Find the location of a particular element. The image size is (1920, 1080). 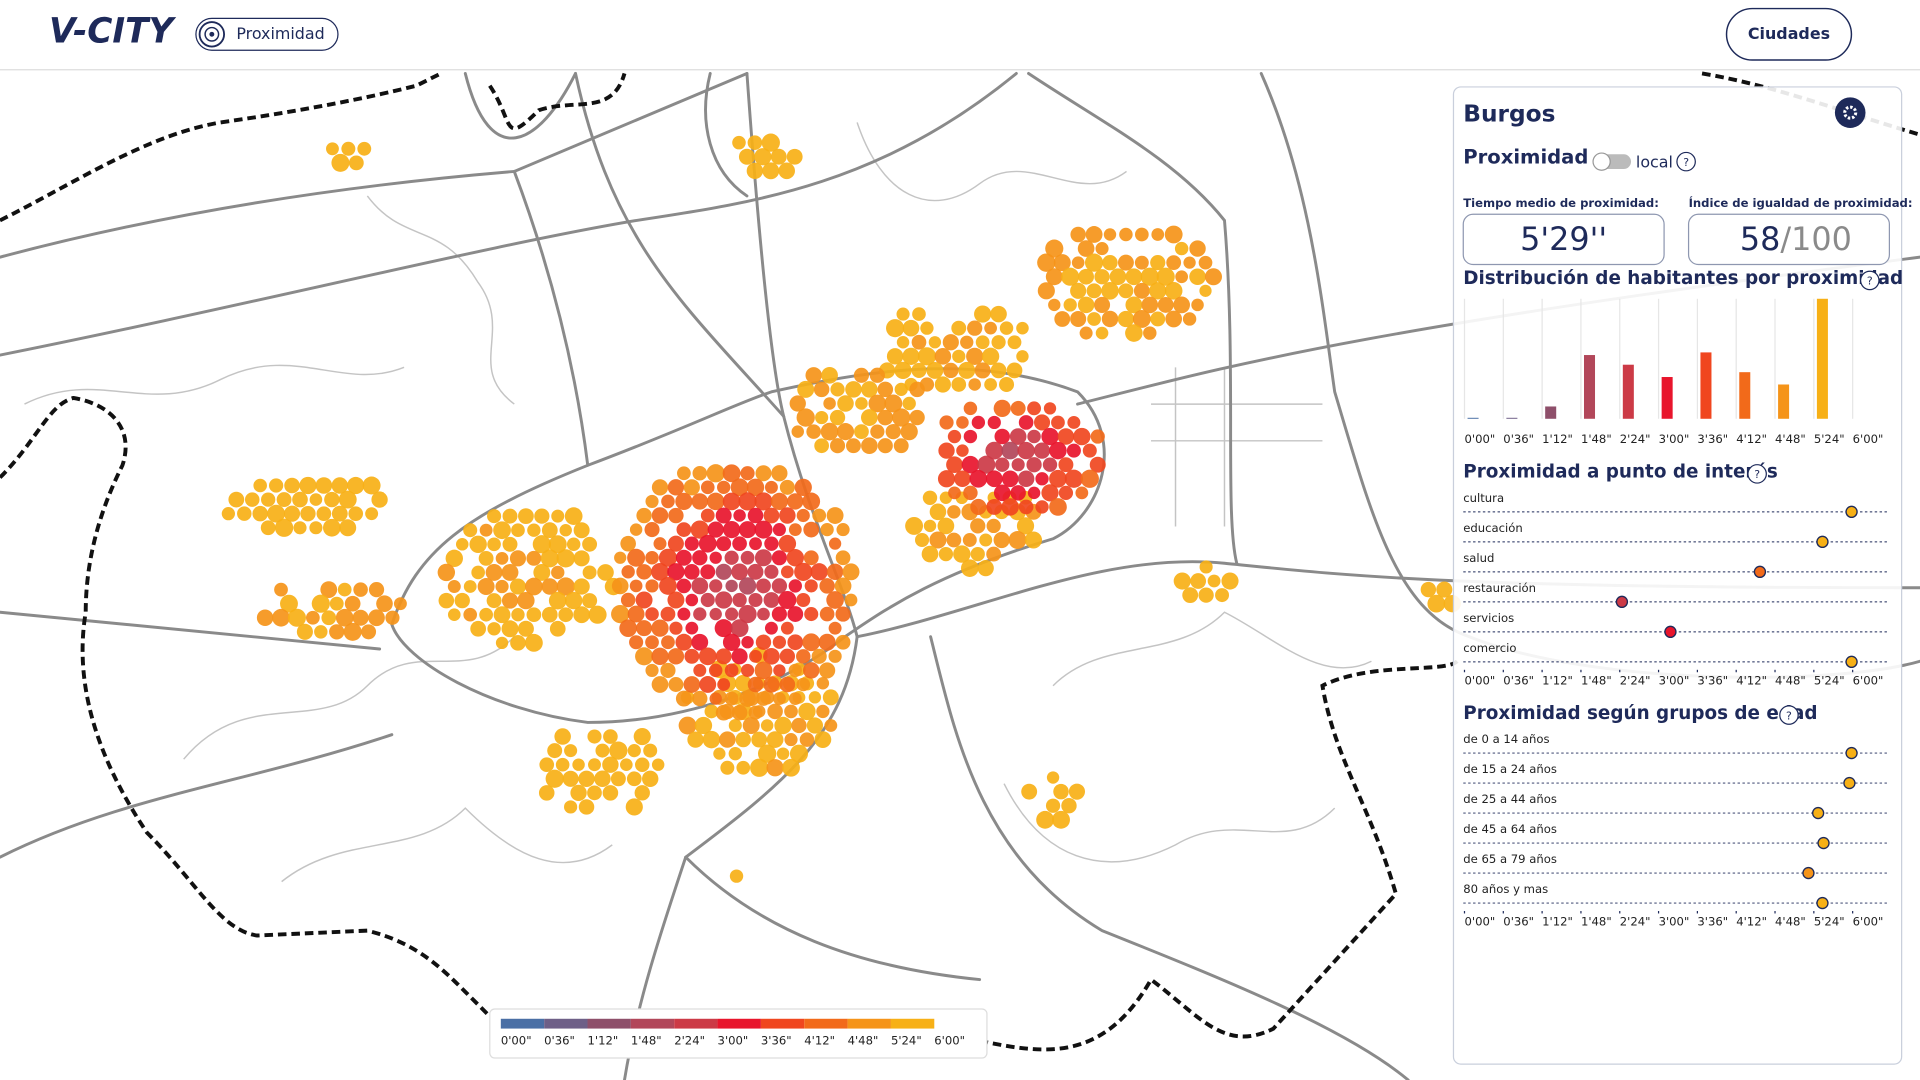

local-toggle: local is located at coordinates (1632, 161).